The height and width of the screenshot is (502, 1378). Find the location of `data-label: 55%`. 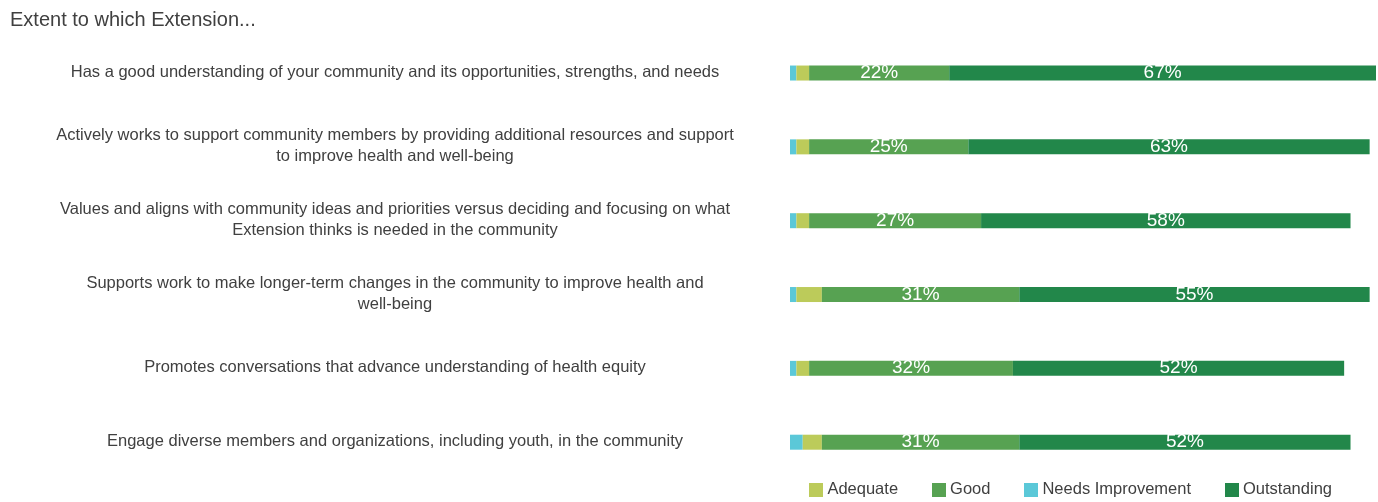

data-label: 55% is located at coordinates (1194, 293).